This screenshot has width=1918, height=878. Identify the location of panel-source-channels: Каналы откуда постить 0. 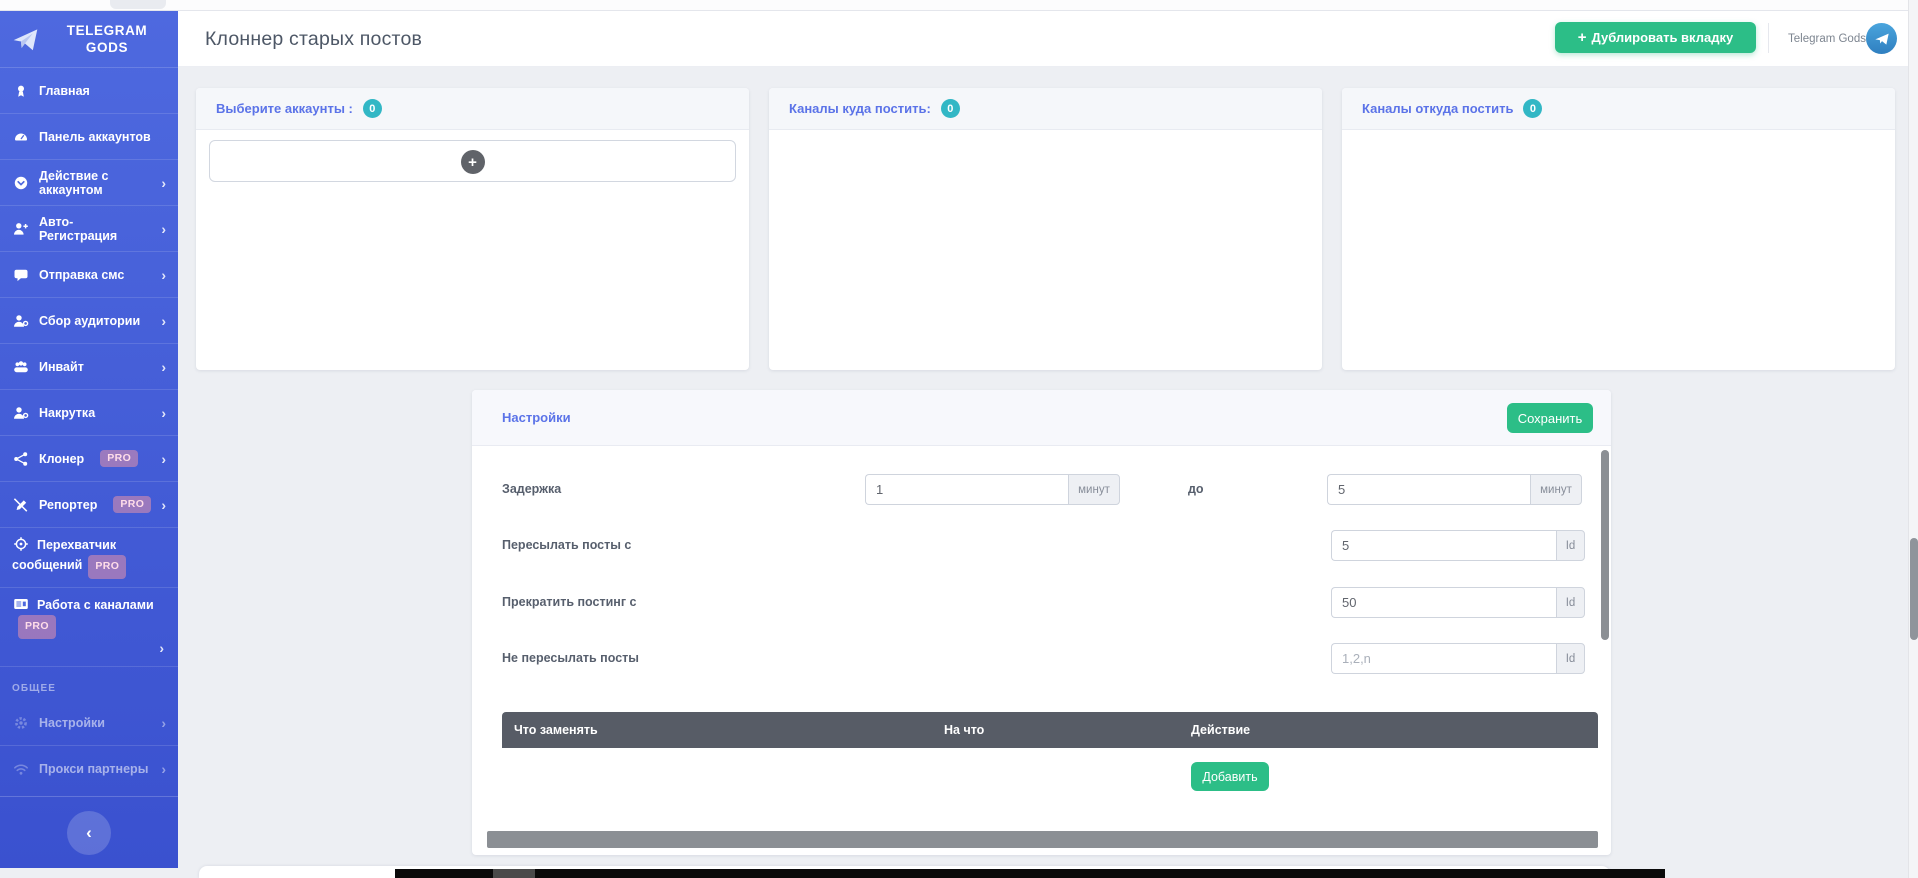
(1618, 229).